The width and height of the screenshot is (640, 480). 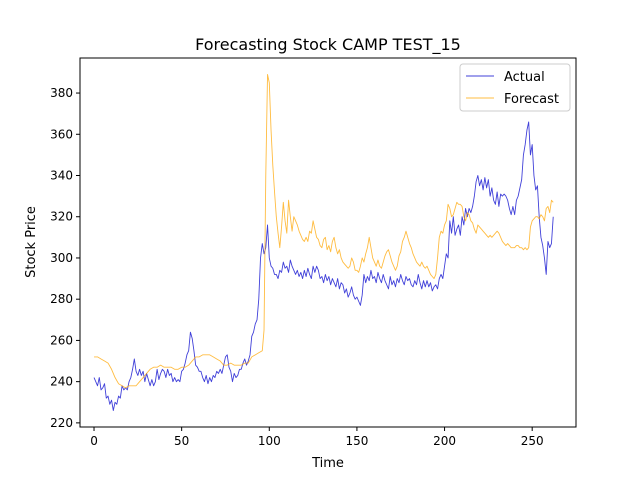 What do you see at coordinates (61, 382) in the screenshot?
I see `y-tick-label: 240` at bounding box center [61, 382].